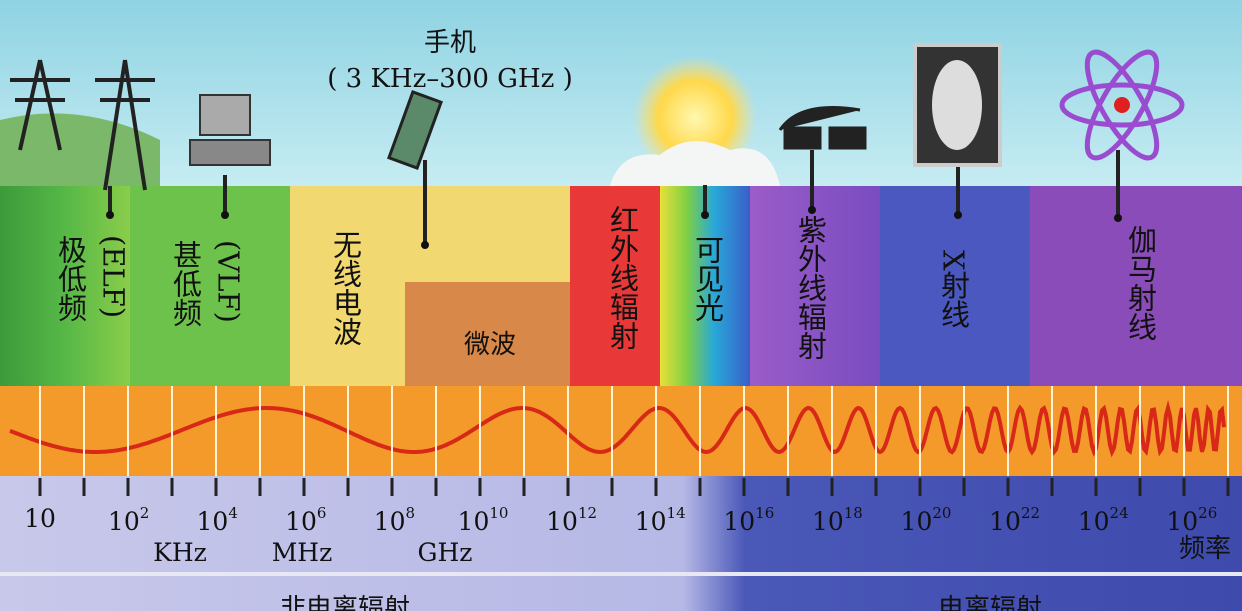  I want to click on scale-label: 10¹⁸, so click(837, 520).